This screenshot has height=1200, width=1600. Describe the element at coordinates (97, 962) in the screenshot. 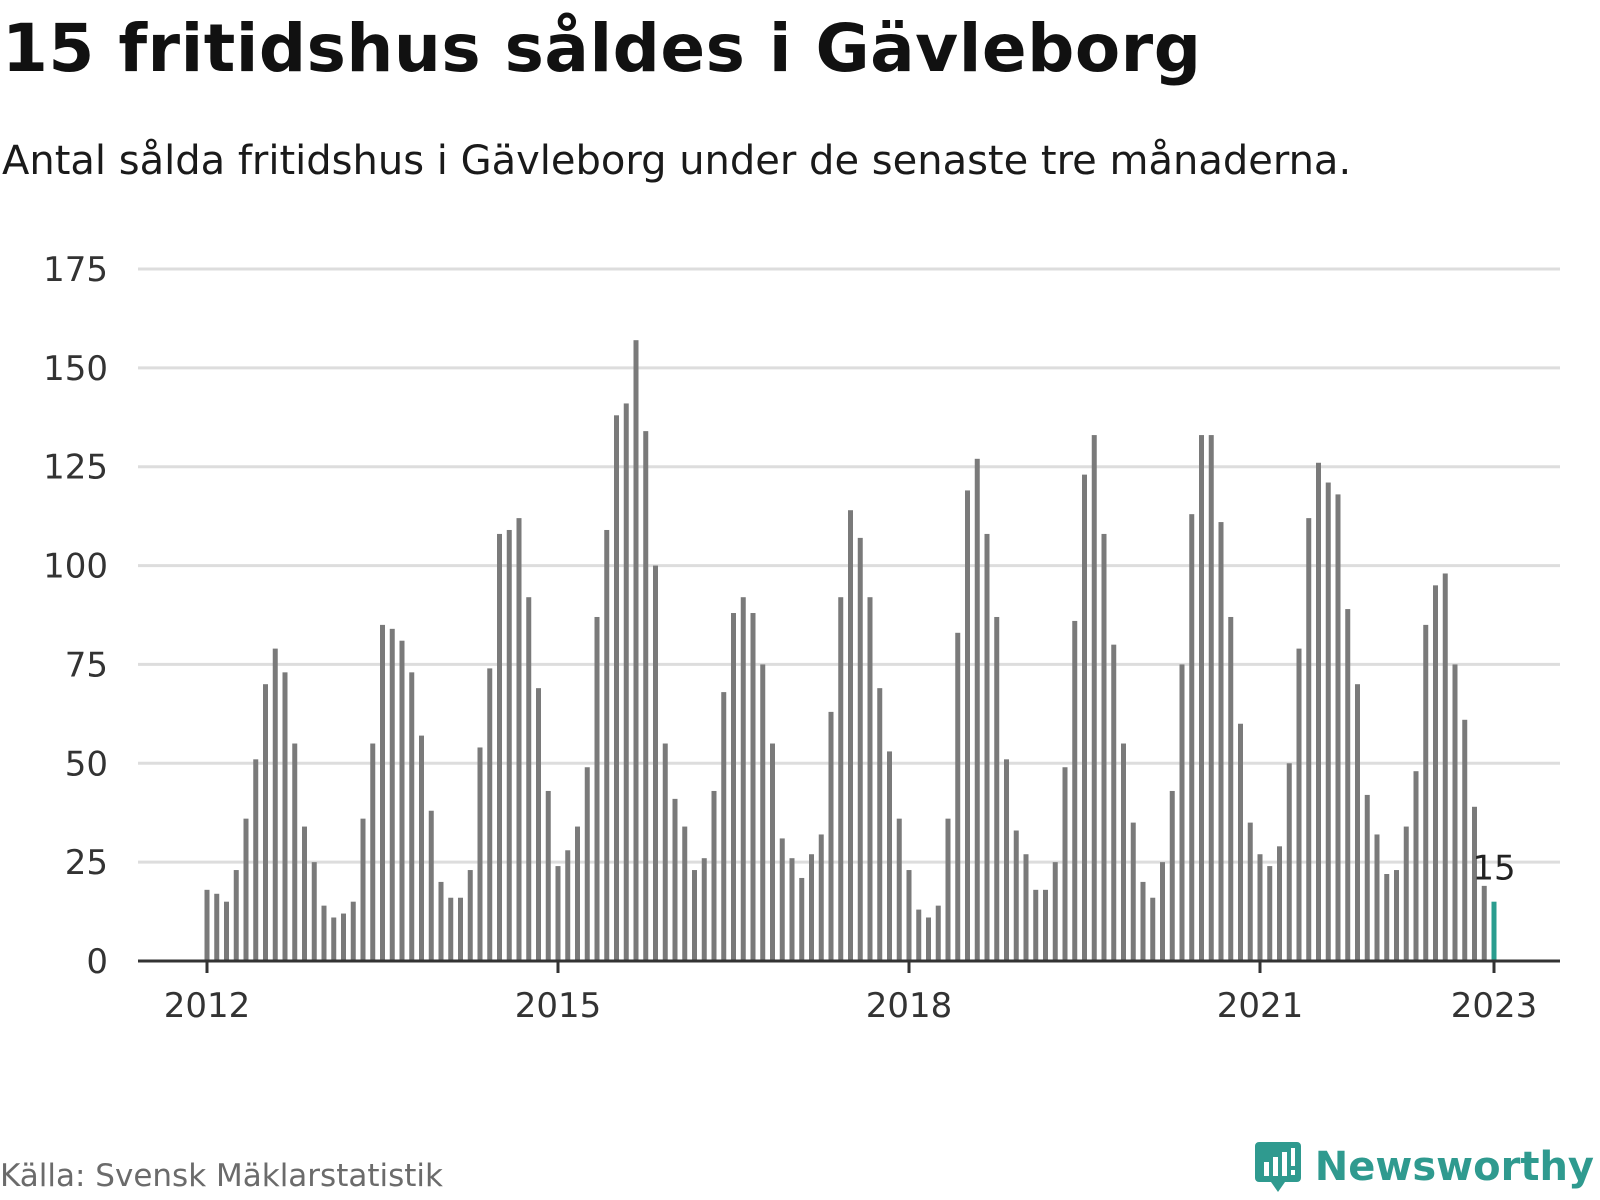

I see `y-tick-label: 0` at that location.